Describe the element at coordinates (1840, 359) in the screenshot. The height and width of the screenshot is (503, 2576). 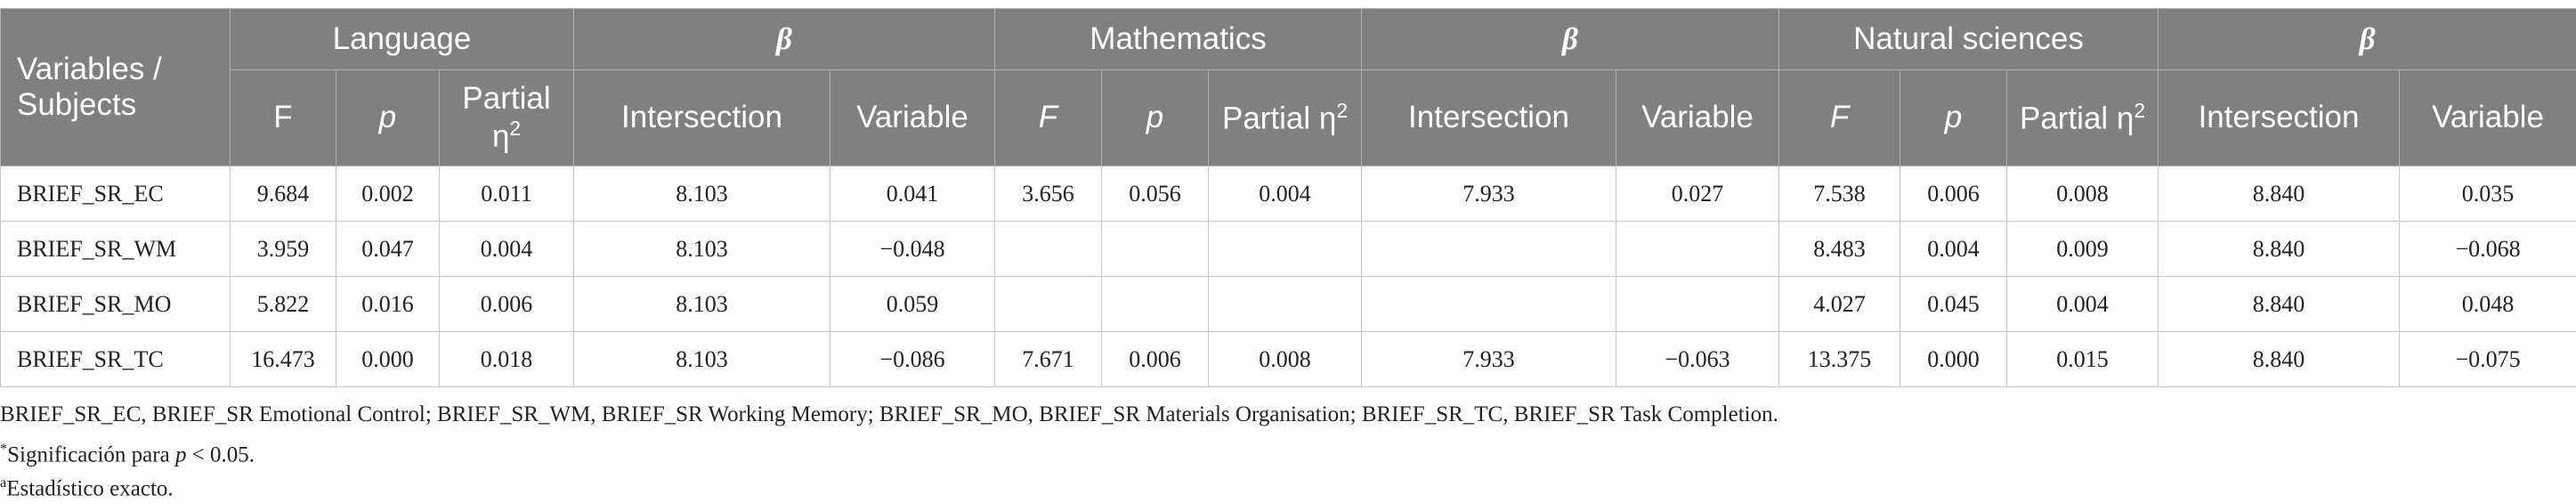
I see `cell: 13.375` at that location.